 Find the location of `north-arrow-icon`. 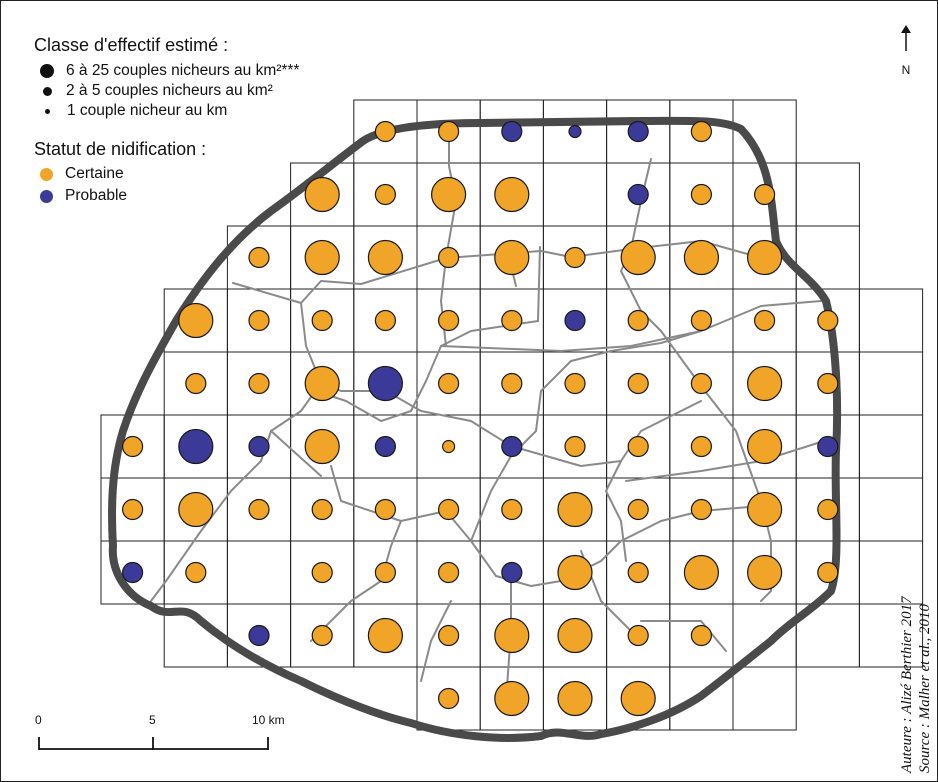

north-arrow-icon is located at coordinates (906, 38).